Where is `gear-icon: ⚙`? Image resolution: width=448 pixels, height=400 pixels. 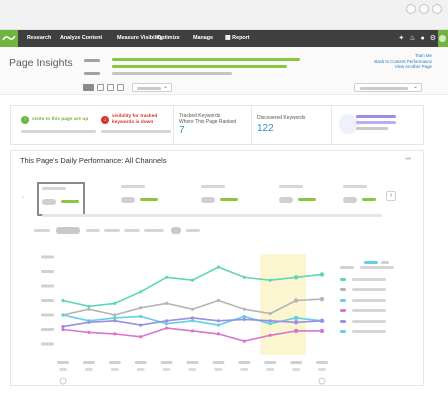
gear-icon: ⚙ is located at coordinates (432, 38).